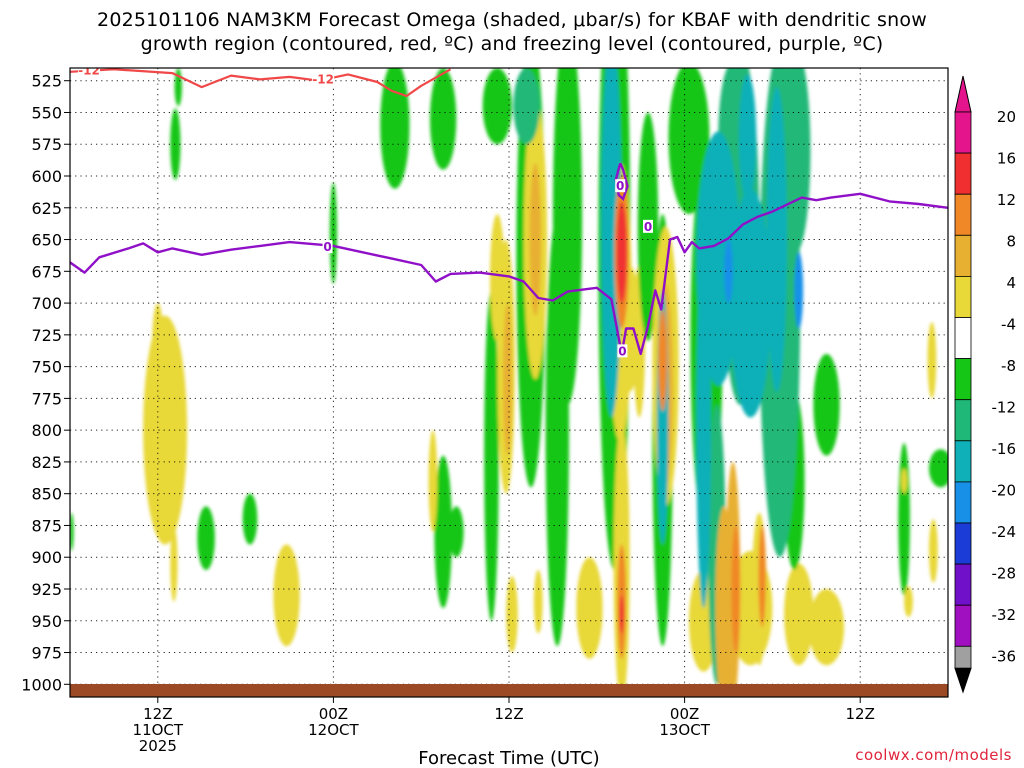  I want to click on pressure-tick-label: 600, so click(46, 176).